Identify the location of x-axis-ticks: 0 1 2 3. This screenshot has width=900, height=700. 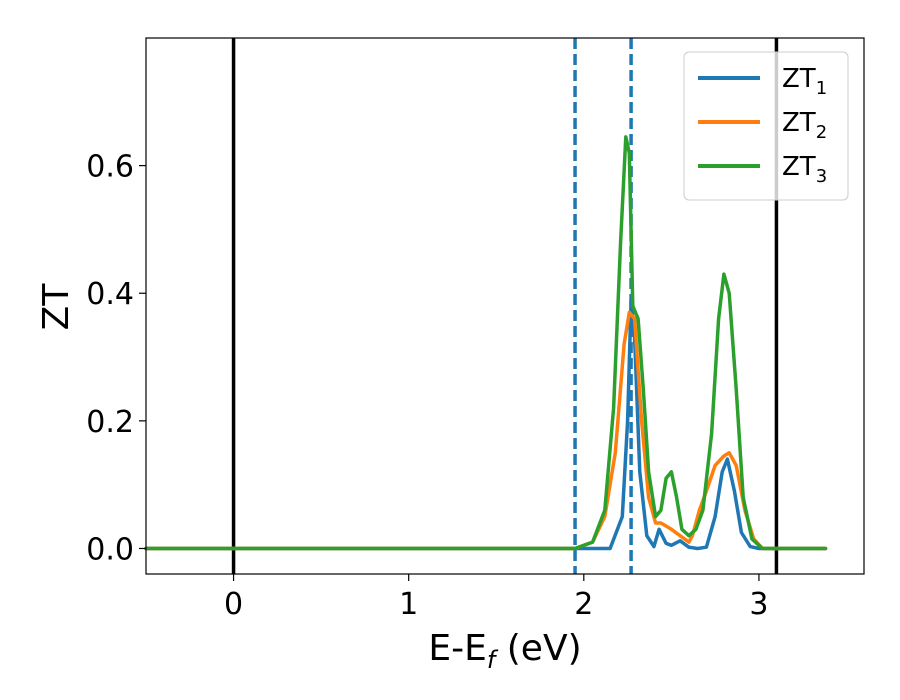
(496, 598).